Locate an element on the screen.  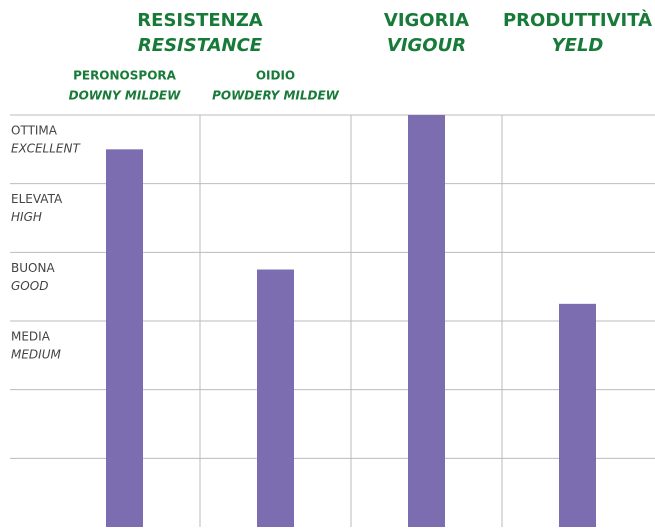
level-label: ELEVATA is located at coordinates (37, 199).